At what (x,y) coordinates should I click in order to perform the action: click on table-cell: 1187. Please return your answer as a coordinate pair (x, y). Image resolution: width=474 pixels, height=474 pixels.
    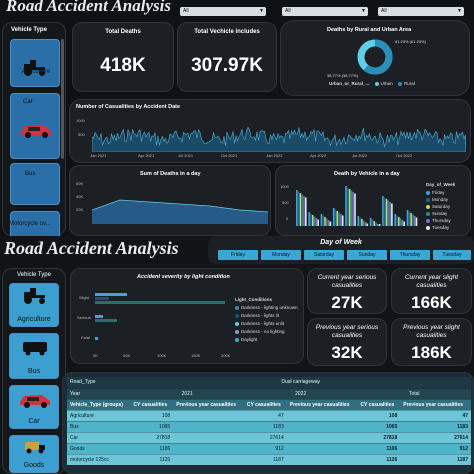
    Looking at the image, I should click on (265, 460).